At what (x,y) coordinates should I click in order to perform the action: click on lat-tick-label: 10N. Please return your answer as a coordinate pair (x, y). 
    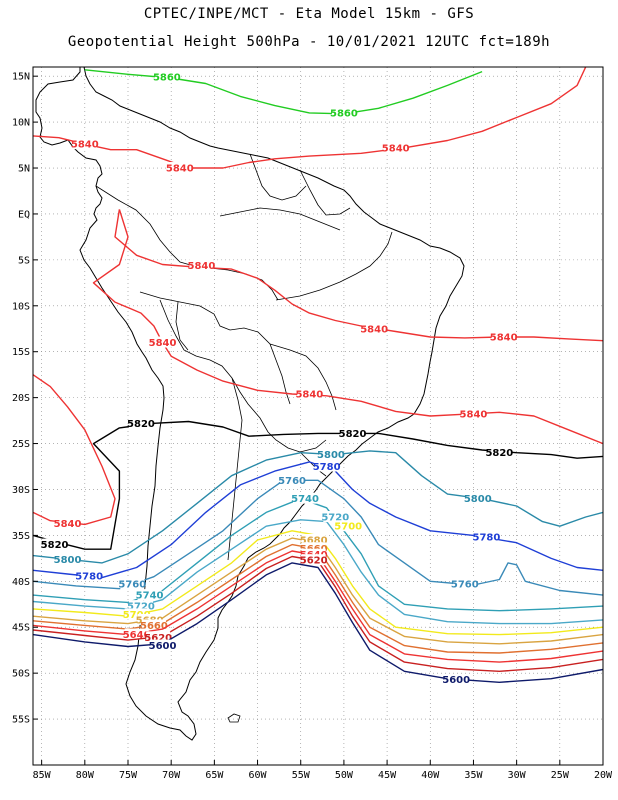
    Looking at the image, I should click on (21, 123).